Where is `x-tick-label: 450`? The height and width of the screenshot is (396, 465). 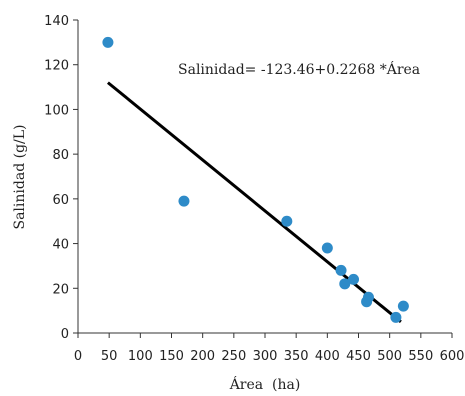 x-tick-label: 450 is located at coordinates (358, 356).